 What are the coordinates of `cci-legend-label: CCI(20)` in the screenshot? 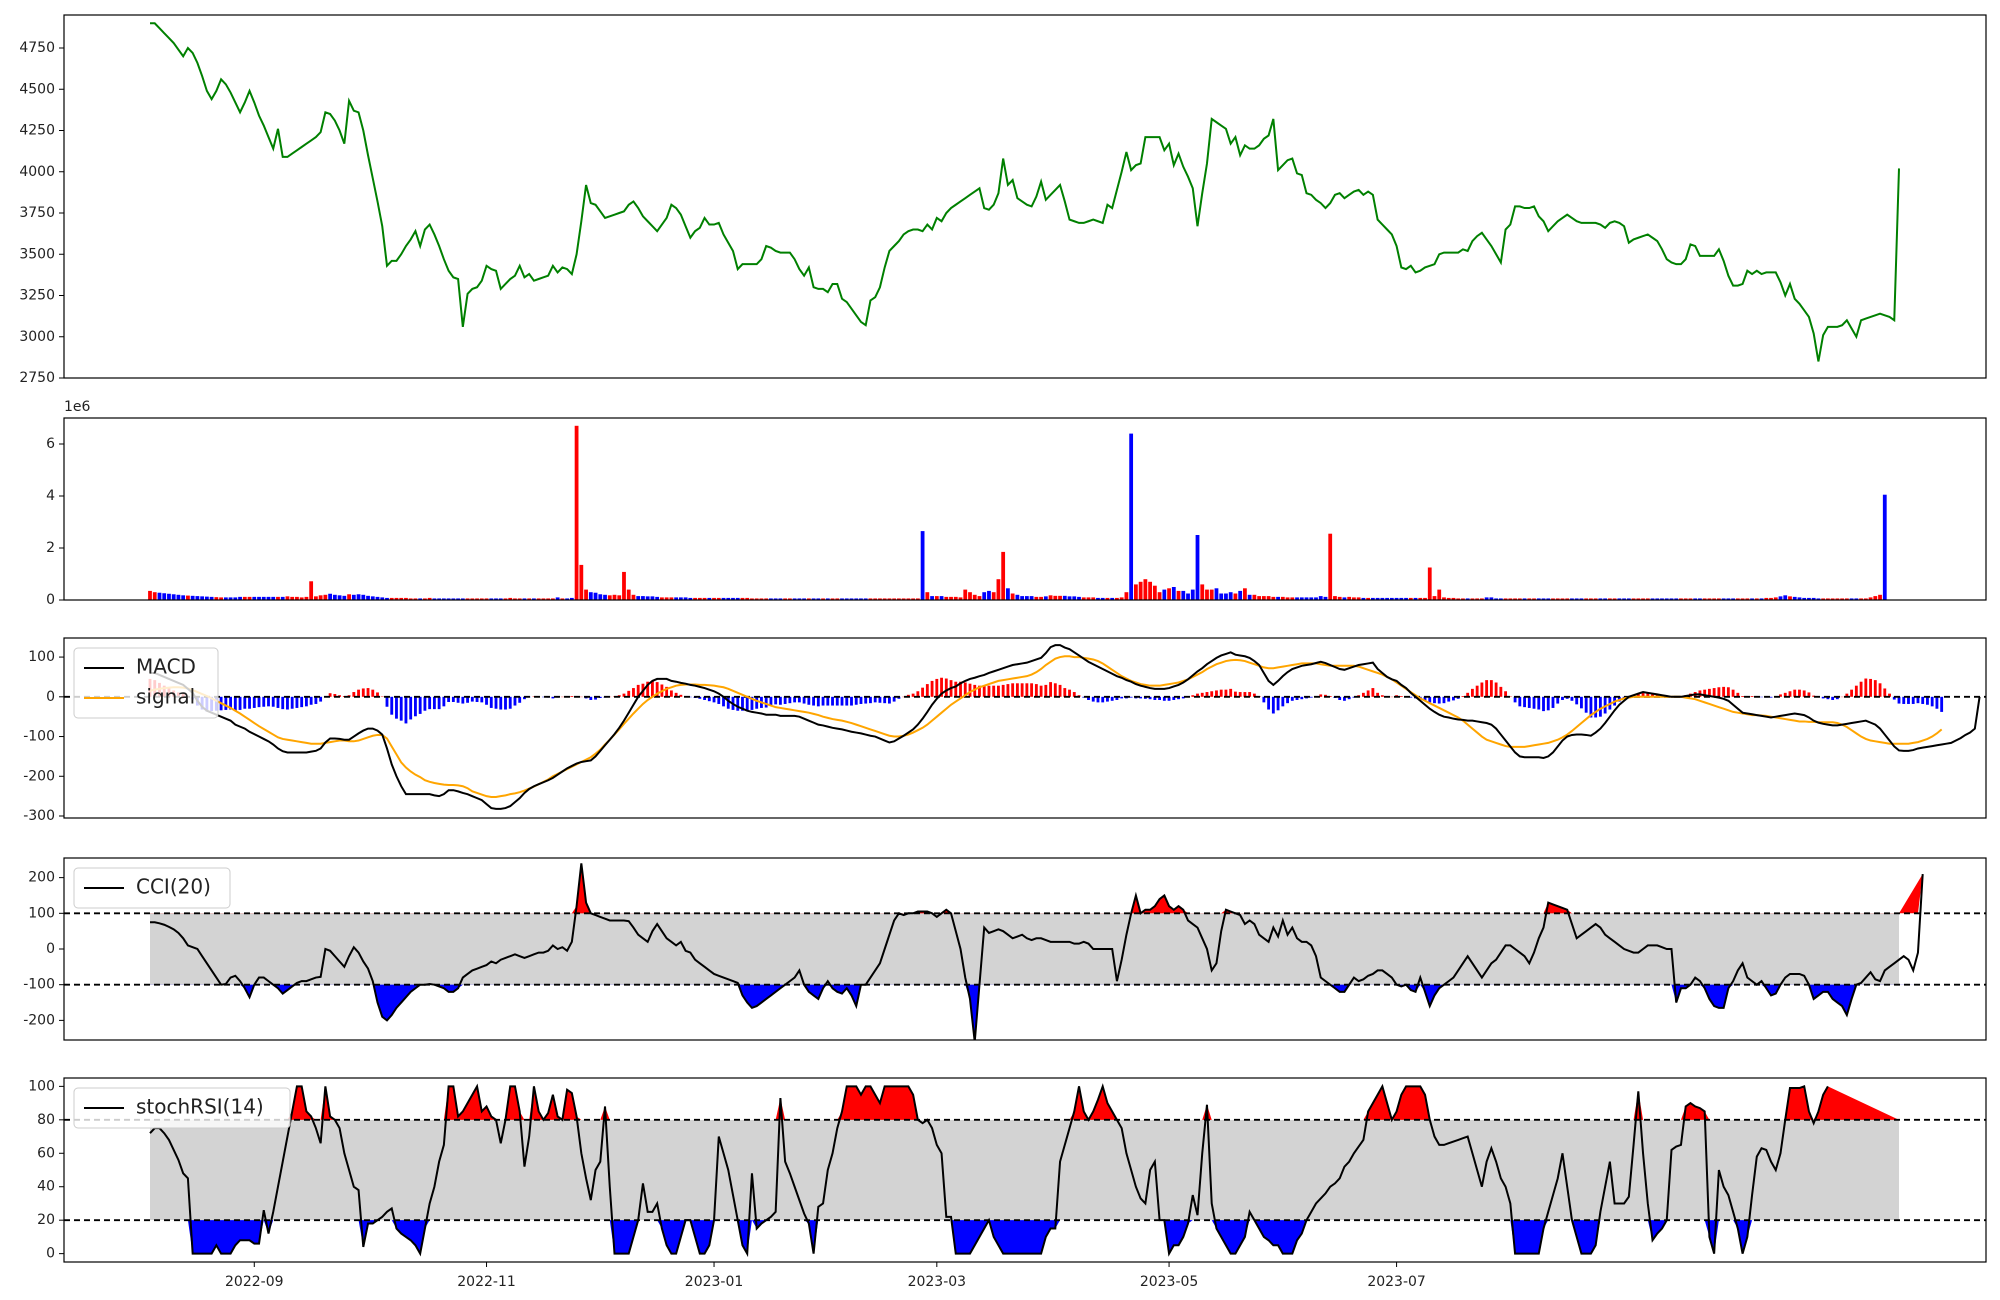 It's located at (173, 887).